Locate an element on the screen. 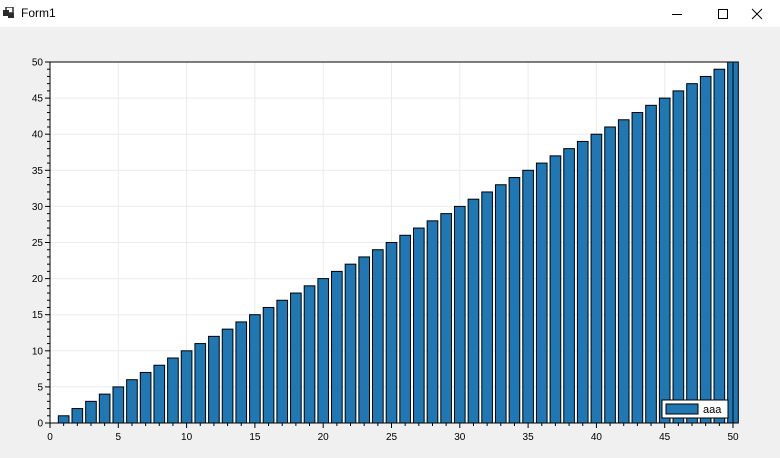  y-tick-label: 40 is located at coordinates (38, 135).